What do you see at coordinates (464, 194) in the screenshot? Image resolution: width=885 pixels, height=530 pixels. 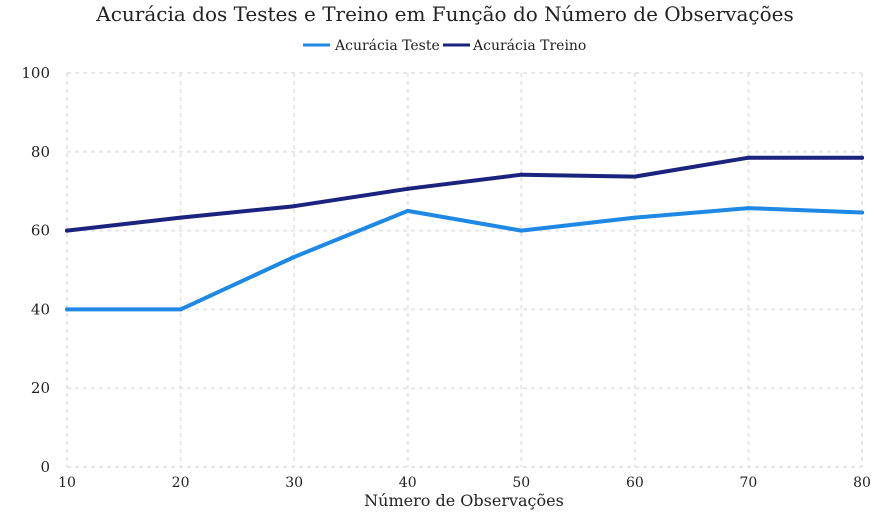 I see `series-line-train` at bounding box center [464, 194].